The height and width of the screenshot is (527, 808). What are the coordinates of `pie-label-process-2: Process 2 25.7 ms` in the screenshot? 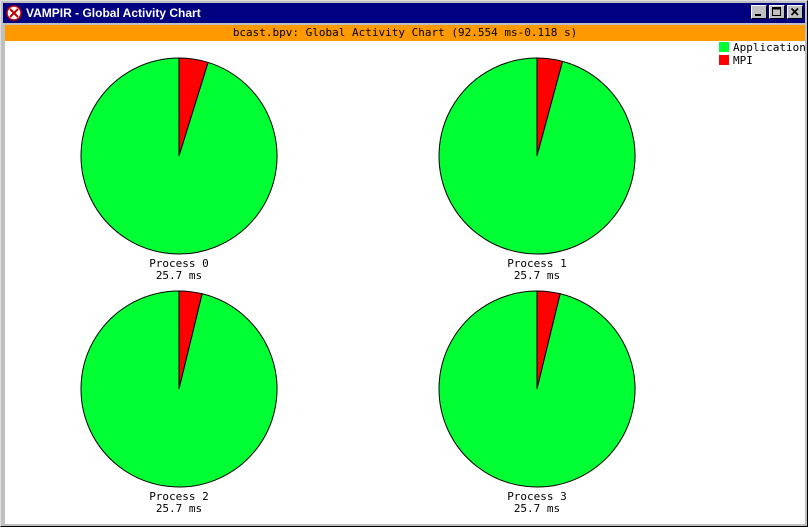 It's located at (179, 503).